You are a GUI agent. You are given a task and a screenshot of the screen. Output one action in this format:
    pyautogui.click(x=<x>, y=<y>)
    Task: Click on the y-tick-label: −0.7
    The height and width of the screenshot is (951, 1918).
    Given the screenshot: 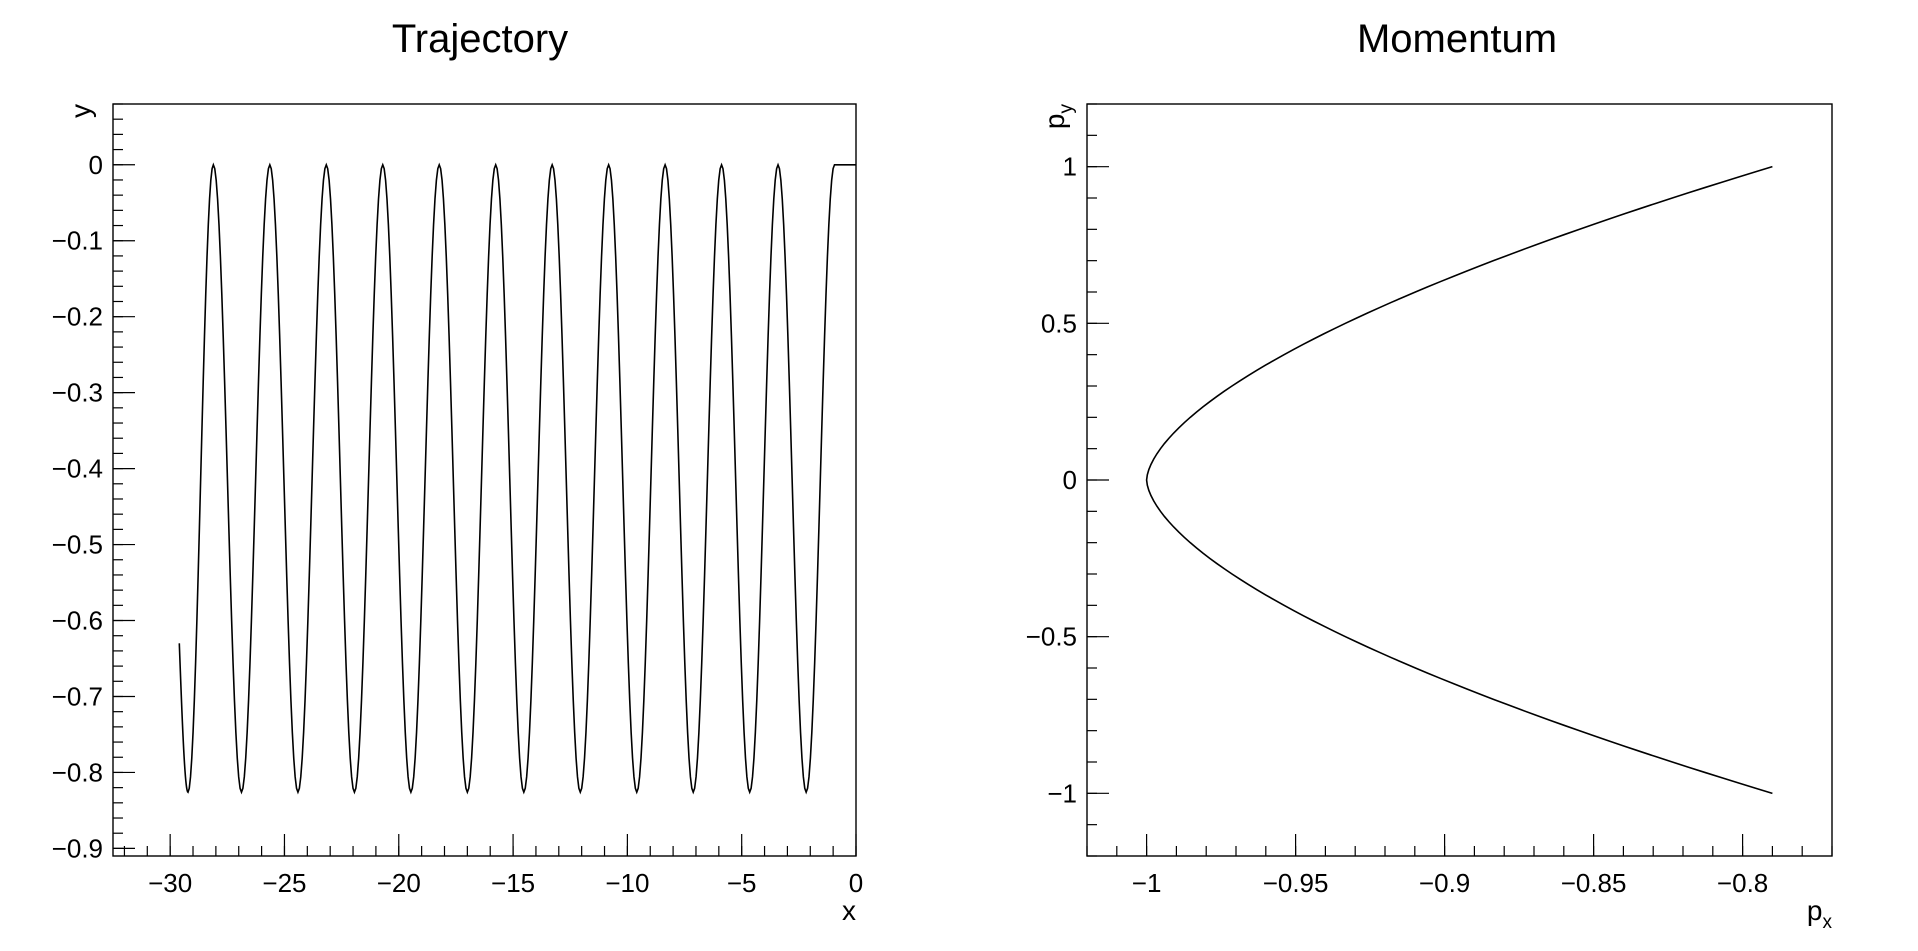 What is the action you would take?
    pyautogui.click(x=77, y=696)
    